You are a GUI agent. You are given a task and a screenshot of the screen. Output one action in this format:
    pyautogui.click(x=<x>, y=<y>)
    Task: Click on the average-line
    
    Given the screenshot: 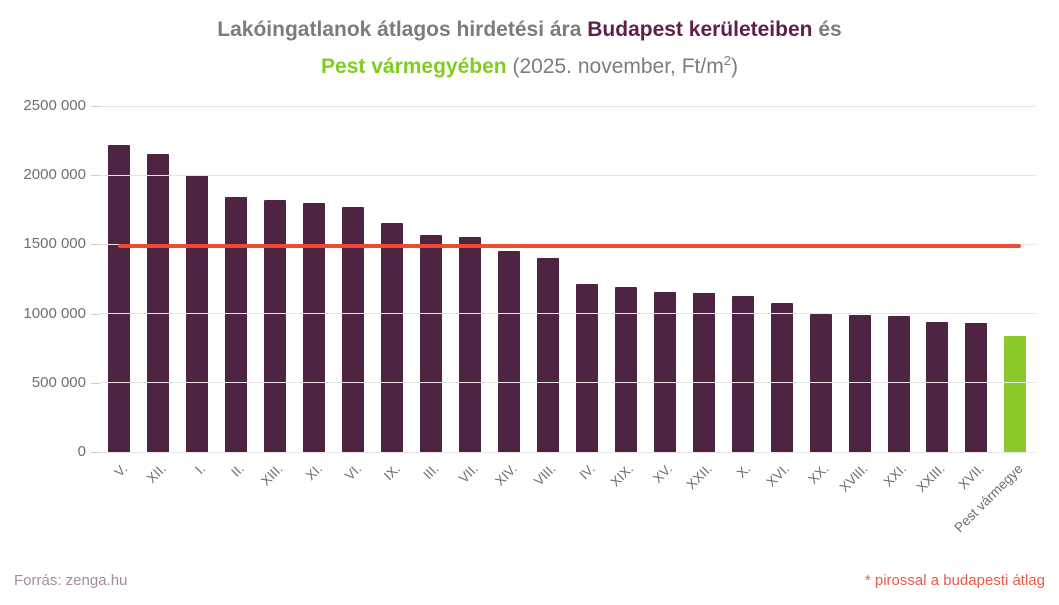 What is the action you would take?
    pyautogui.click(x=569, y=245)
    